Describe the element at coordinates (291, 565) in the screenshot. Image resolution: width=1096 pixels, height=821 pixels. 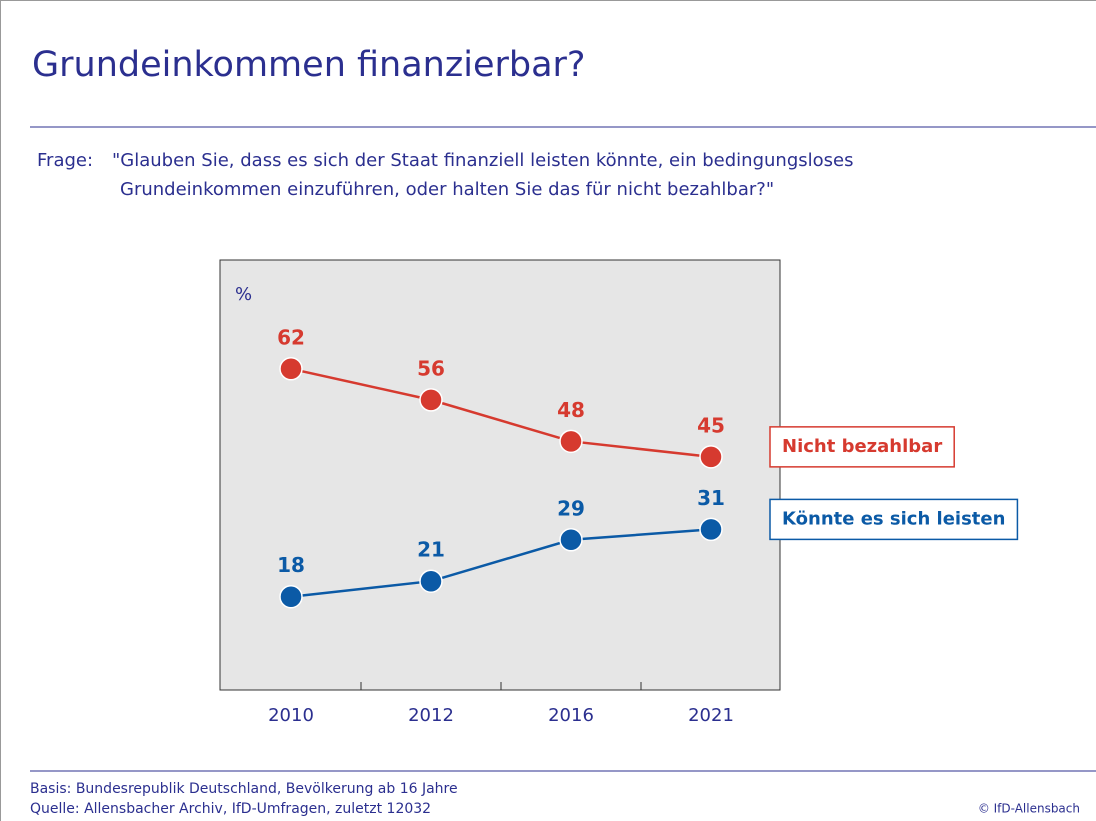
I see `value-label: 18` at that location.